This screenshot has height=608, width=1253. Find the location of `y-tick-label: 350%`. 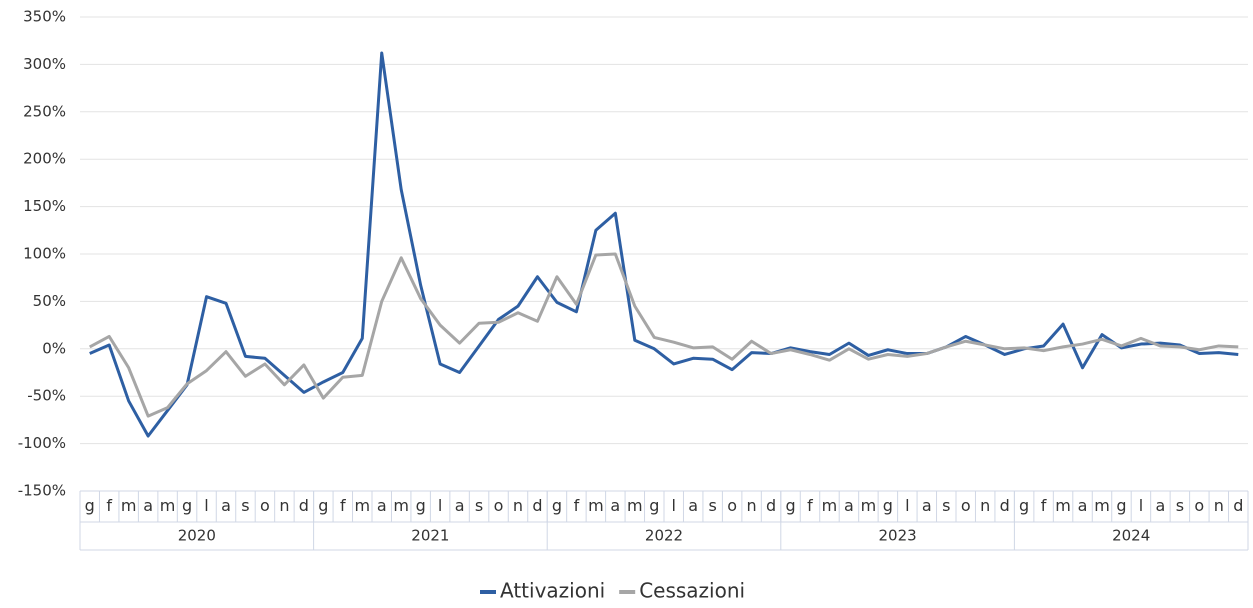

y-tick-label: 350% is located at coordinates (44, 17).